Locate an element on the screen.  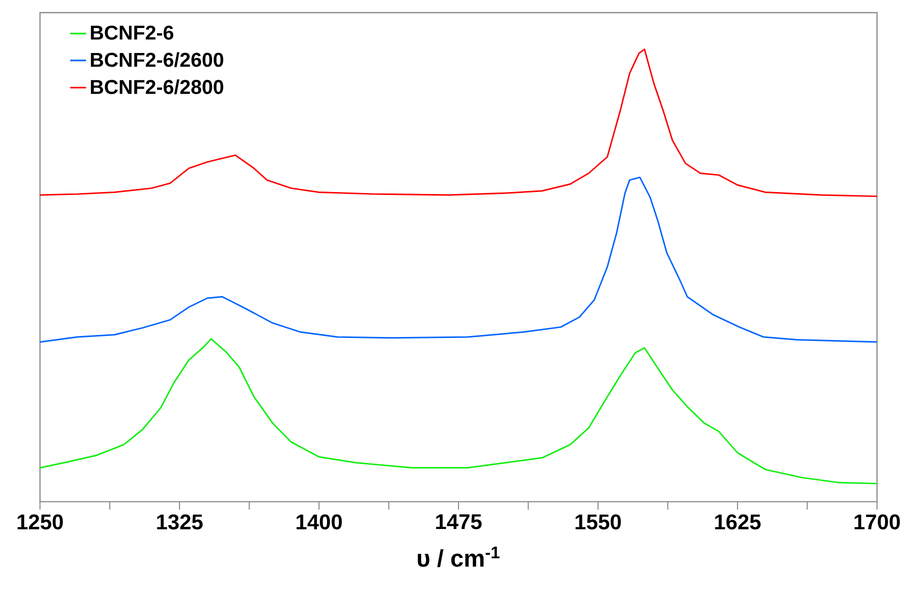
x-axis-title: υ / cm$^{-1}$ is located at coordinates (459, 557).